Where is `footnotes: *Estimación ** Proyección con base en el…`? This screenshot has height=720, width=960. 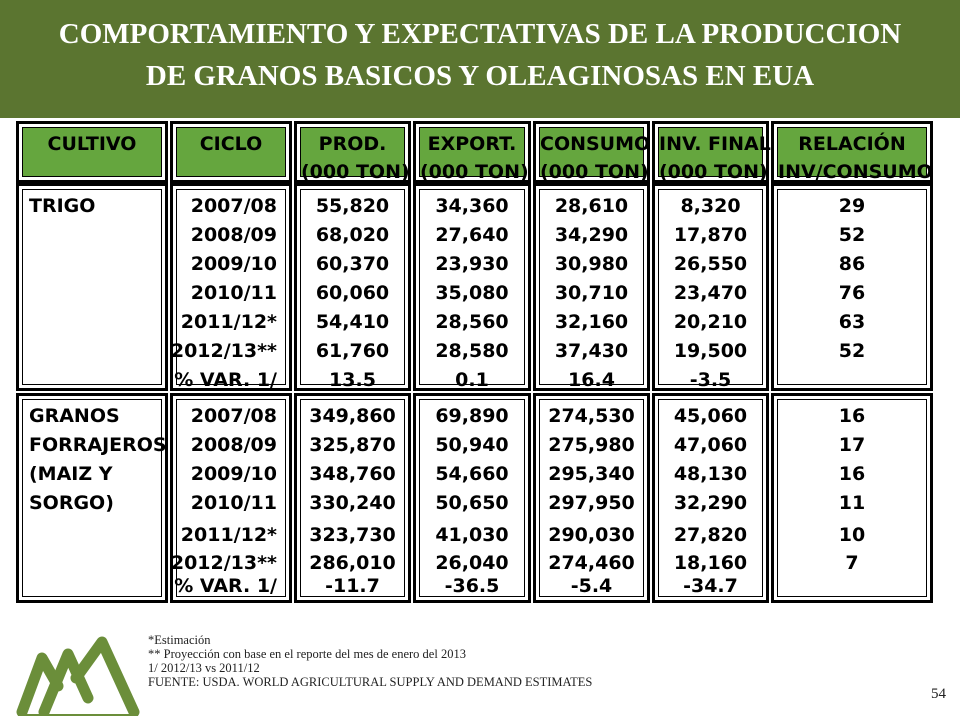 footnotes: *Estimación ** Proyección con base en el… is located at coordinates (370, 661).